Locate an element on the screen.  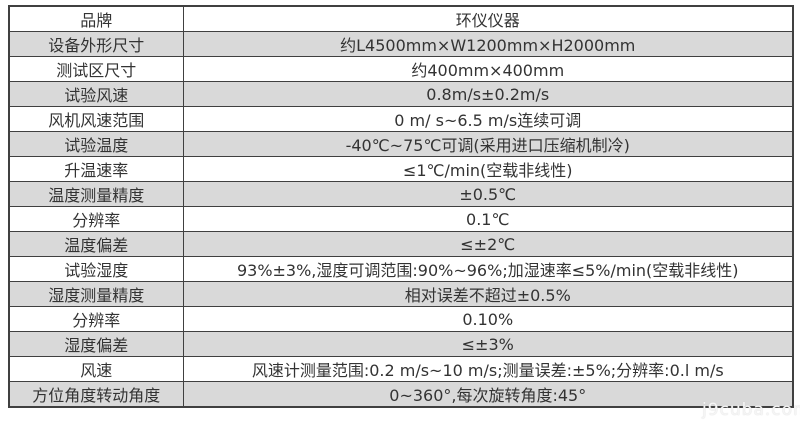
spec-value: ±0.5℃ is located at coordinates (488, 194).